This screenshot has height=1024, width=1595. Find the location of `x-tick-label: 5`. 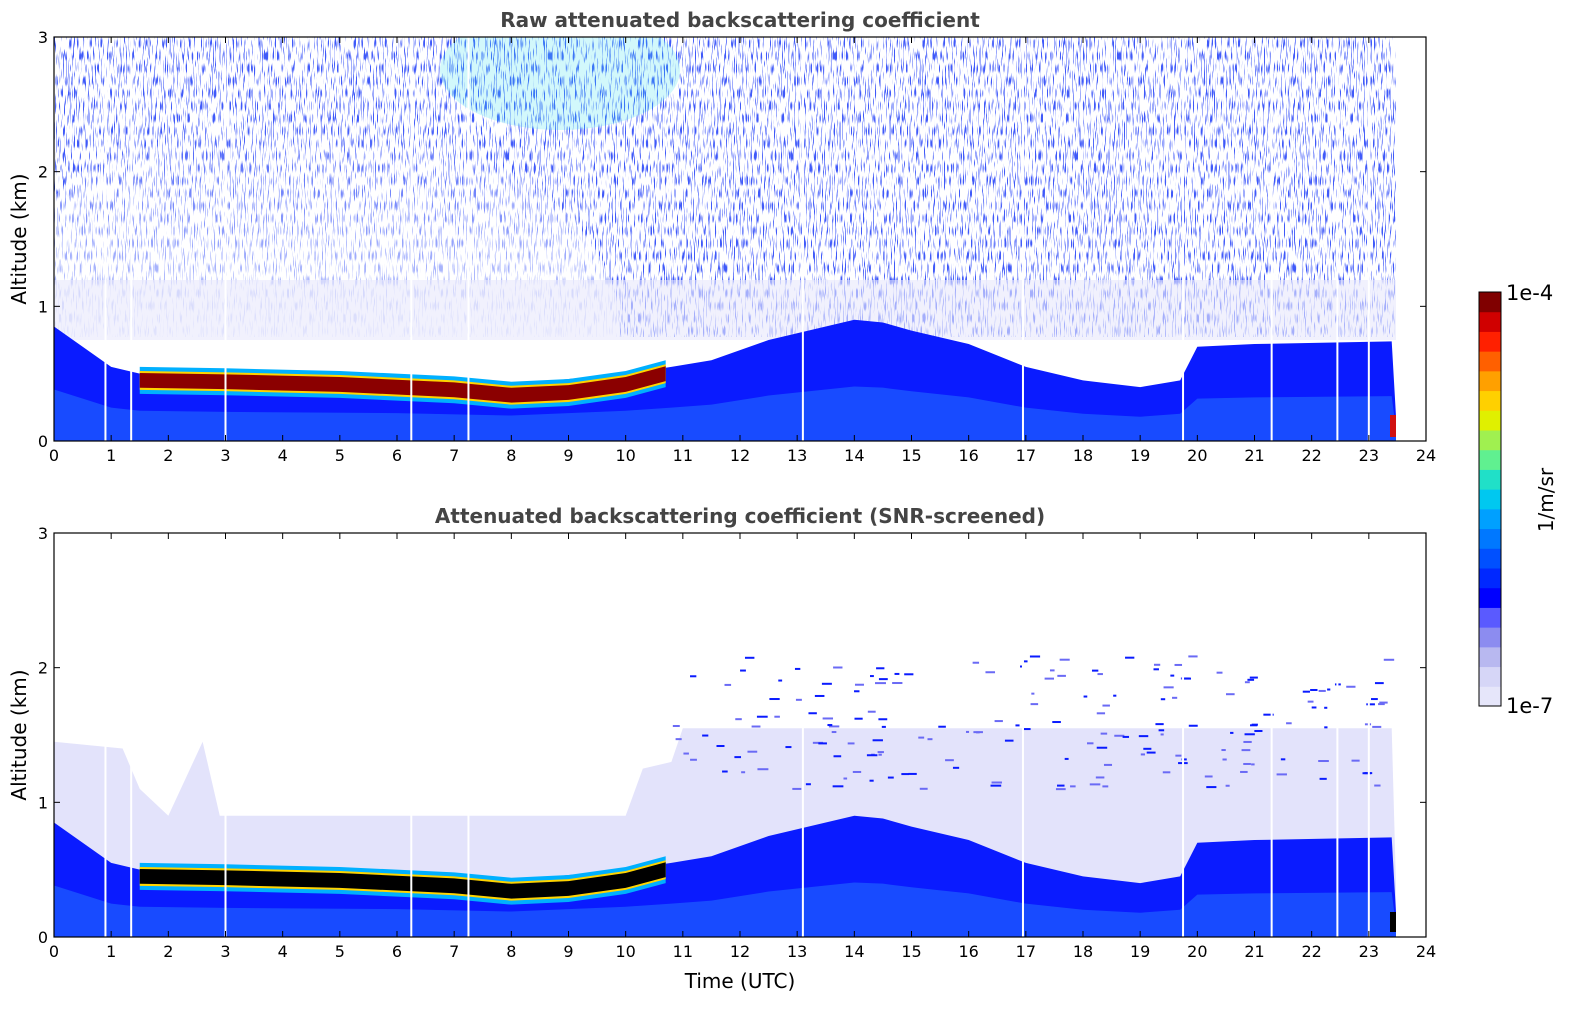

x-tick-label: 5 is located at coordinates (340, 951).